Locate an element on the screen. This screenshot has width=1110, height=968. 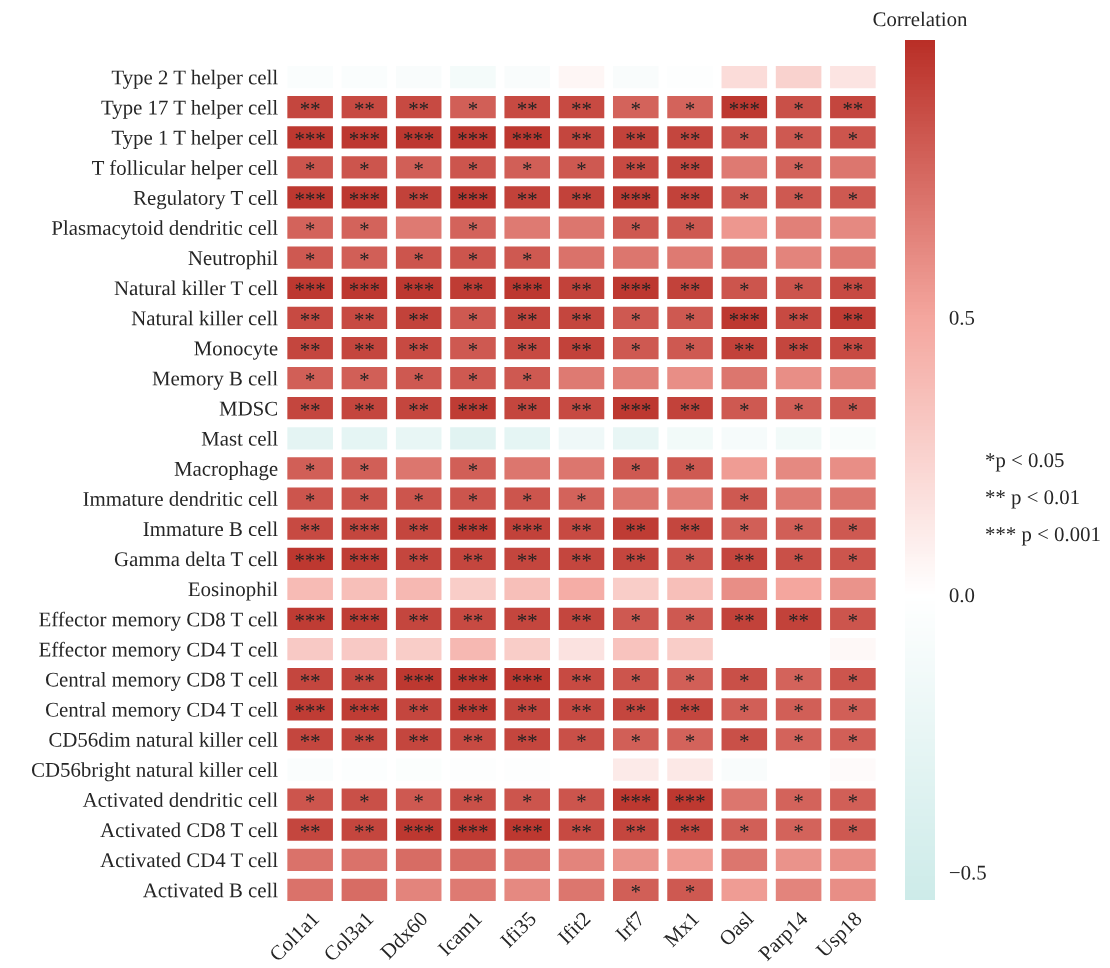
y-tick-label: Central memory CD8 T cell is located at coordinates (161, 681).